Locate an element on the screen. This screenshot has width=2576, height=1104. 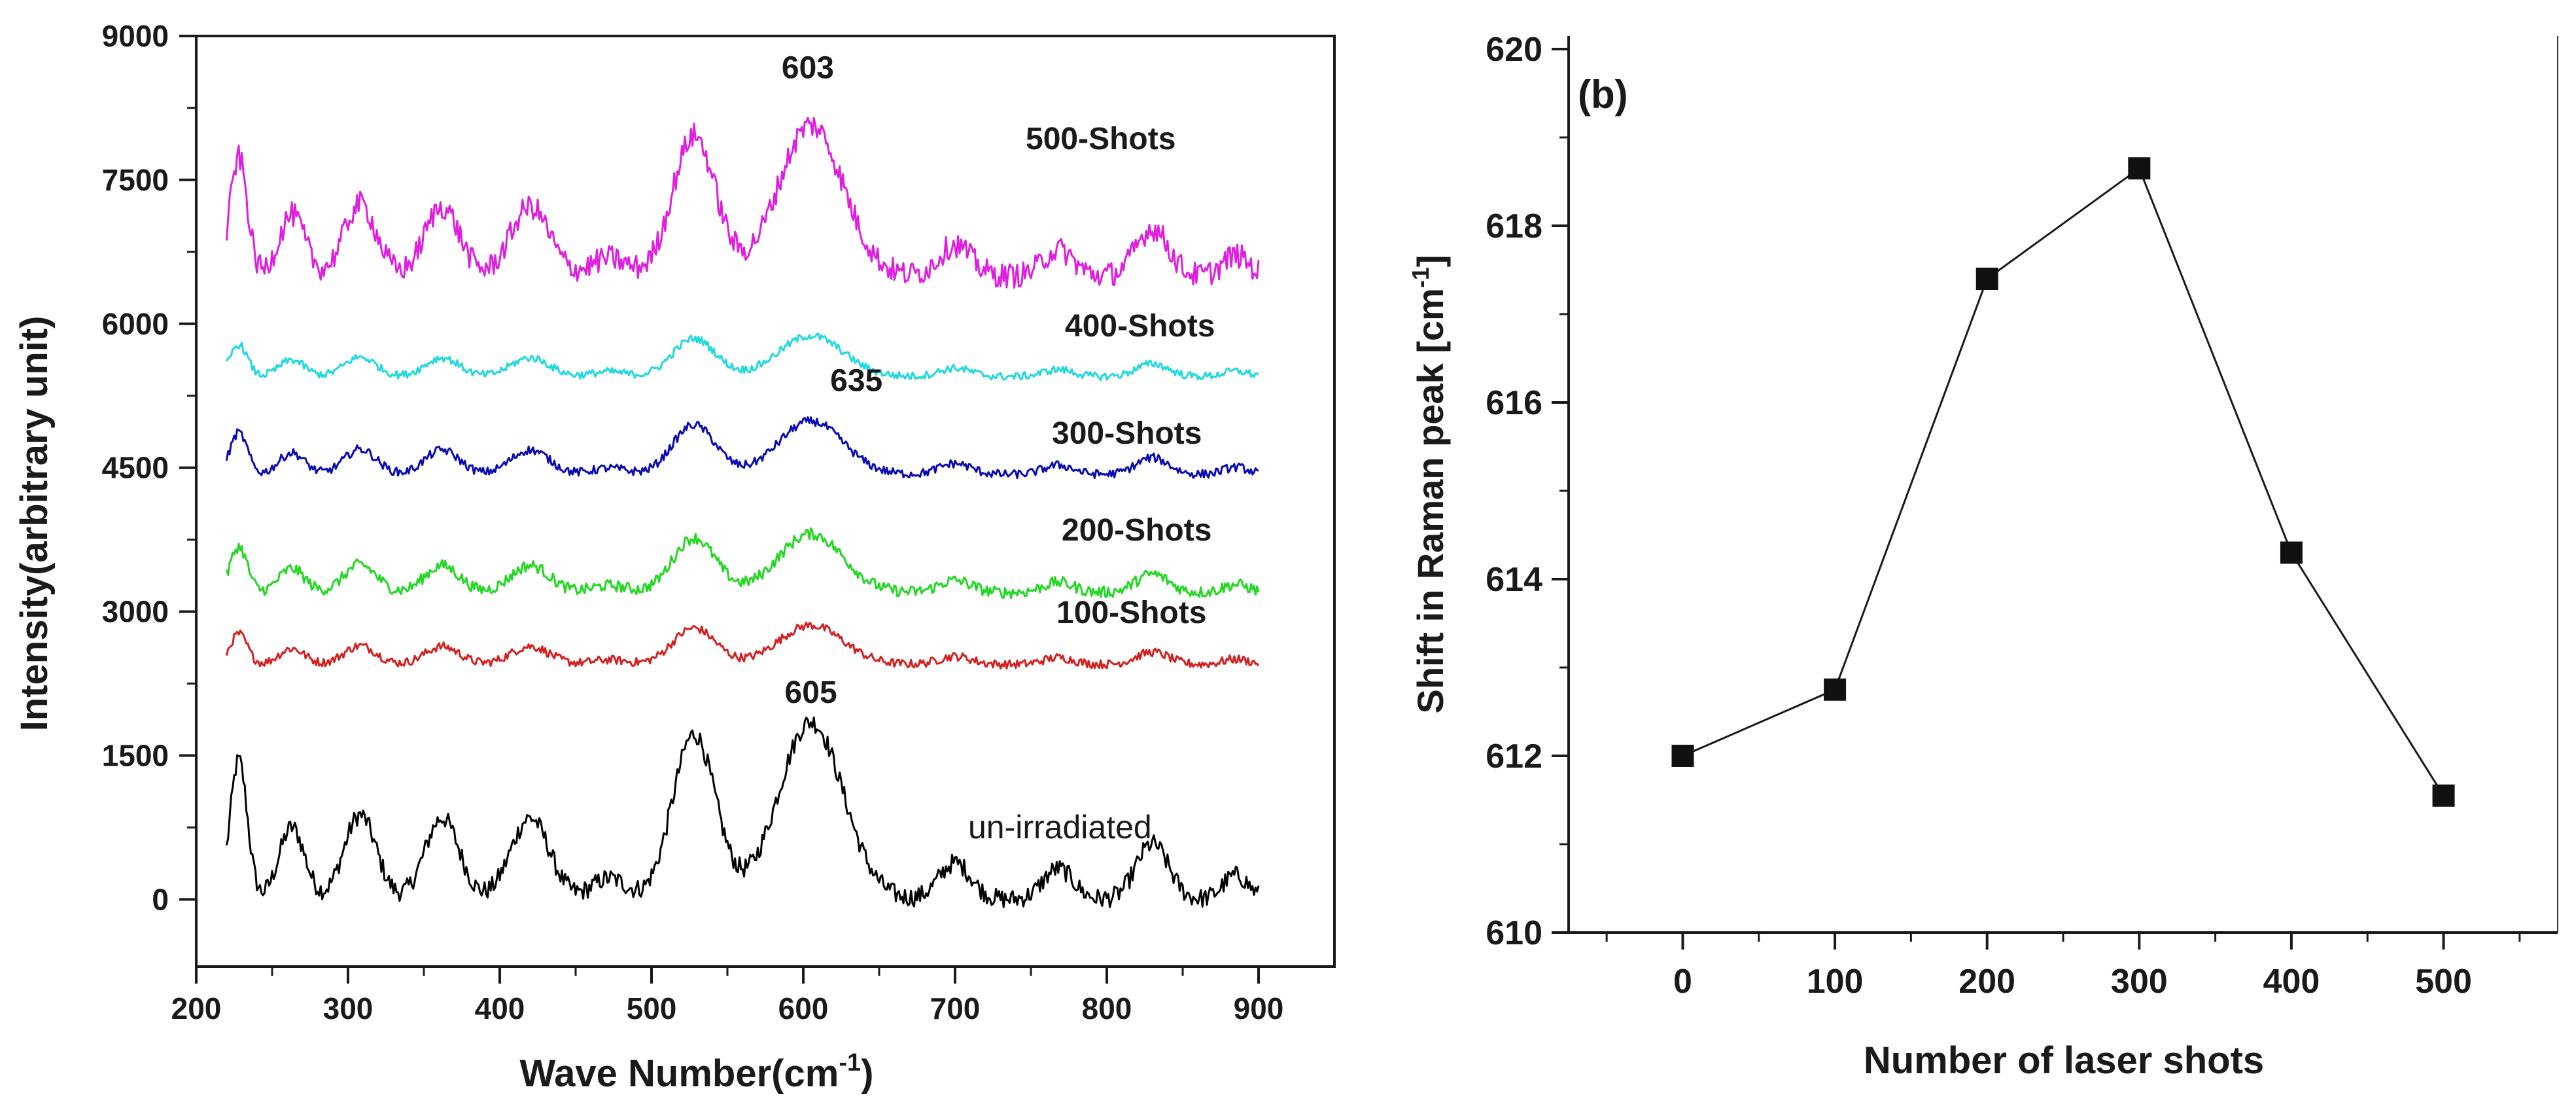
x-tick-label-b-500: 500 is located at coordinates (2444, 982).